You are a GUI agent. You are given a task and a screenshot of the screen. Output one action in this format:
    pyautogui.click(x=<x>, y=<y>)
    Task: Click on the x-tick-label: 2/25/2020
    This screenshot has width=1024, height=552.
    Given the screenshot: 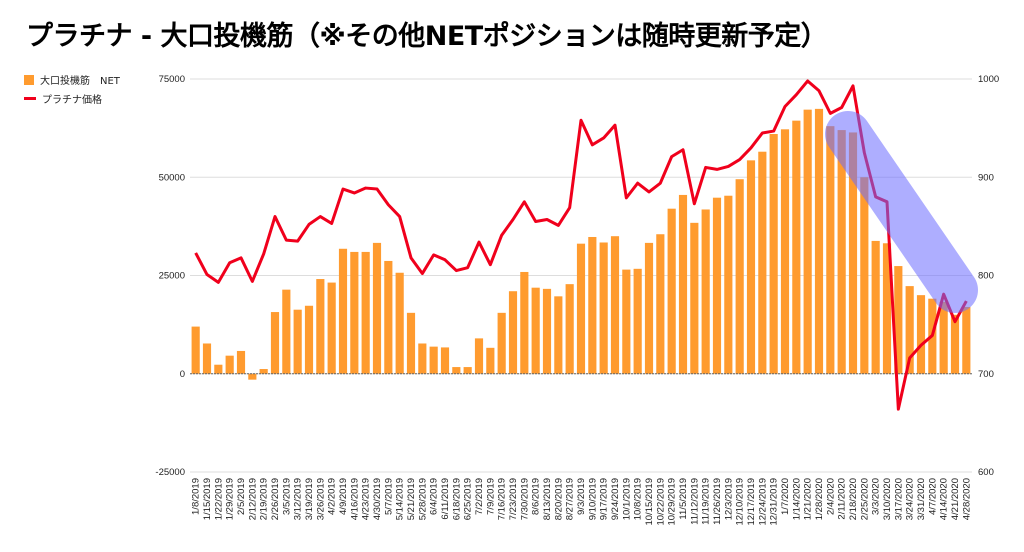 What is the action you would take?
    pyautogui.click(x=864, y=499)
    